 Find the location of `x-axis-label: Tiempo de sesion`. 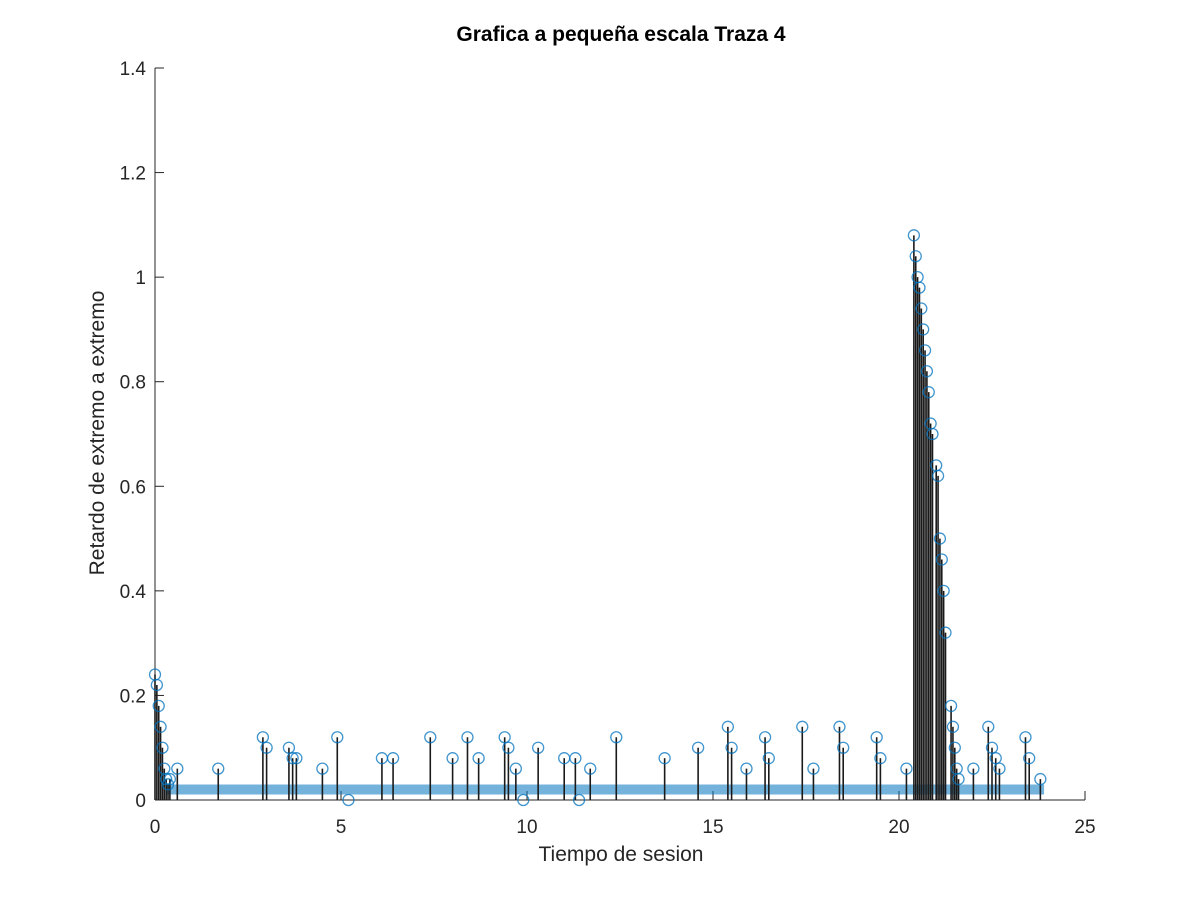

x-axis-label: Tiempo de sesion is located at coordinates (621, 854).